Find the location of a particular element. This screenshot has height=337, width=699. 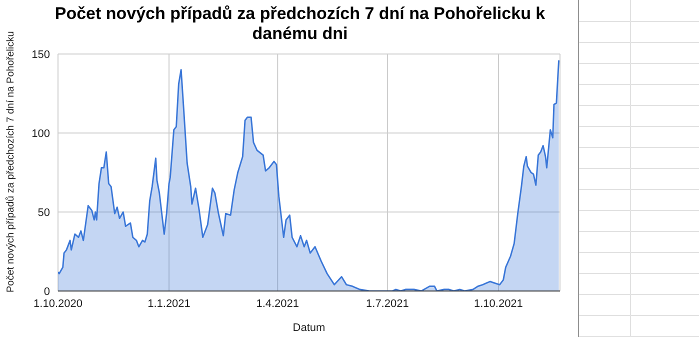

y-tick-label: 100 is located at coordinates (41, 134).